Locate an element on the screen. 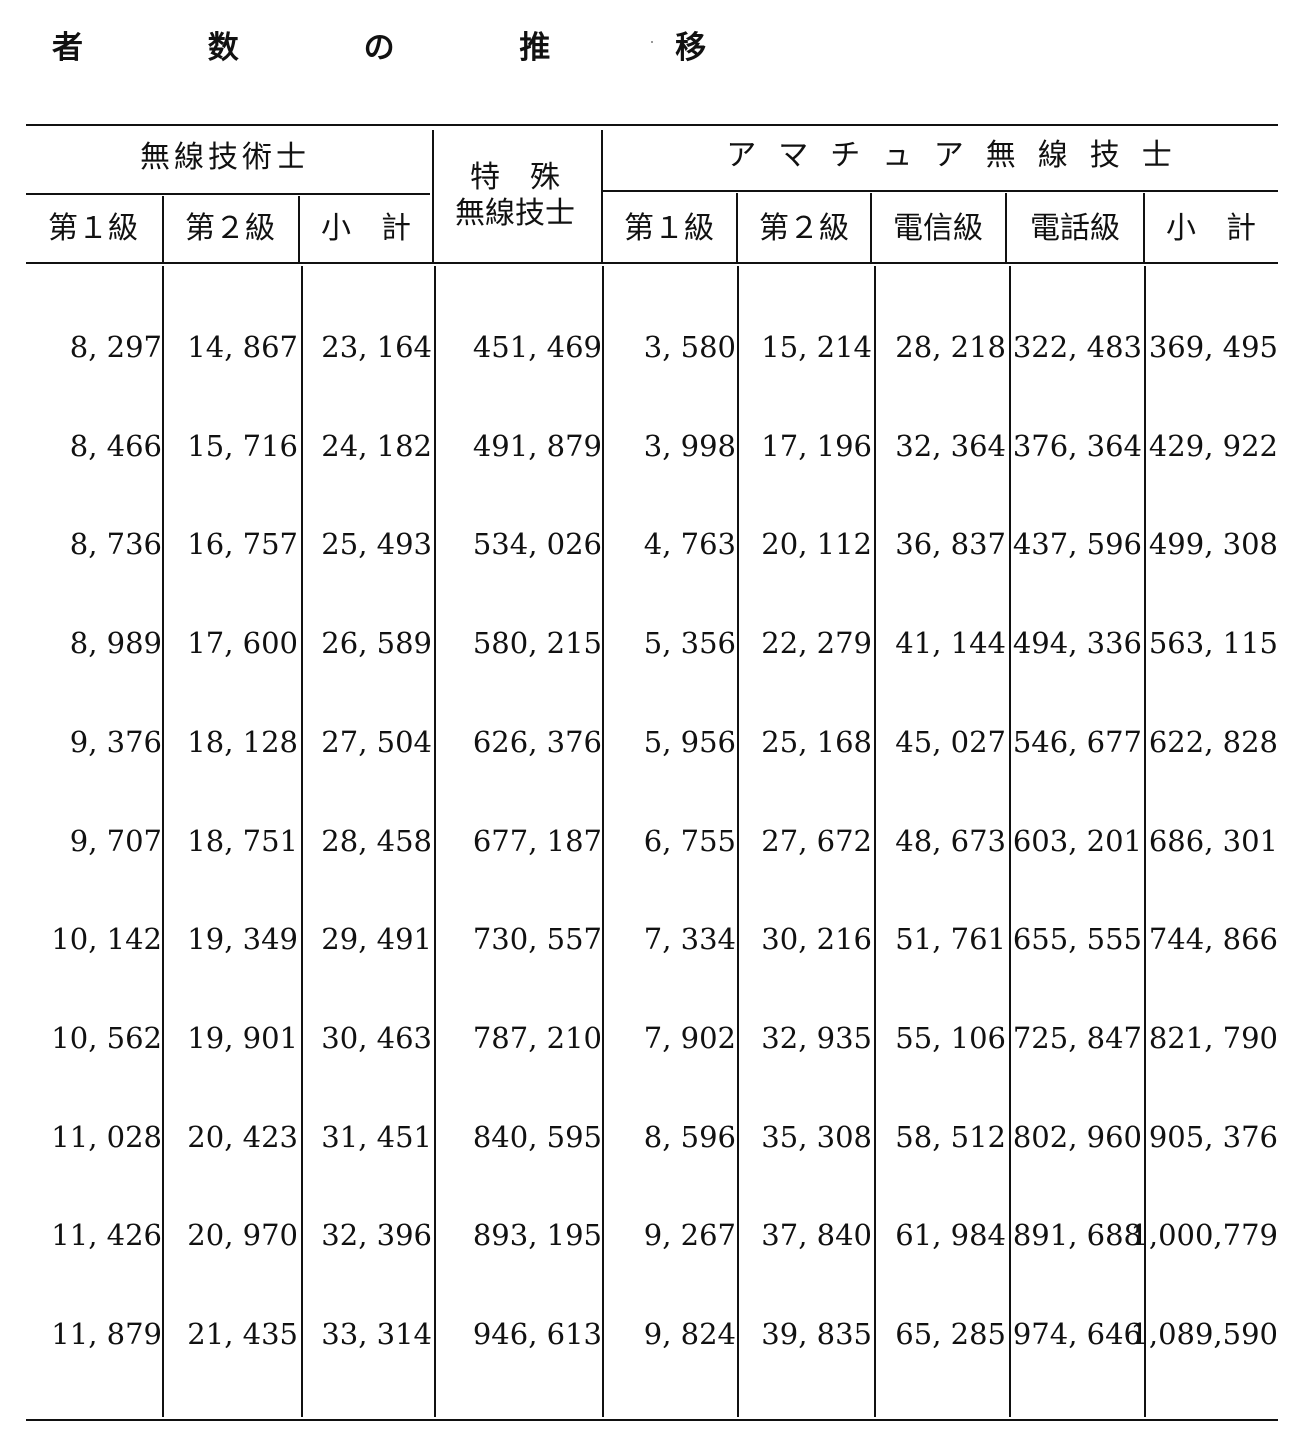 The width and height of the screenshot is (1305, 1445). cell-tokushu: 451, 469 is located at coordinates (537, 347).